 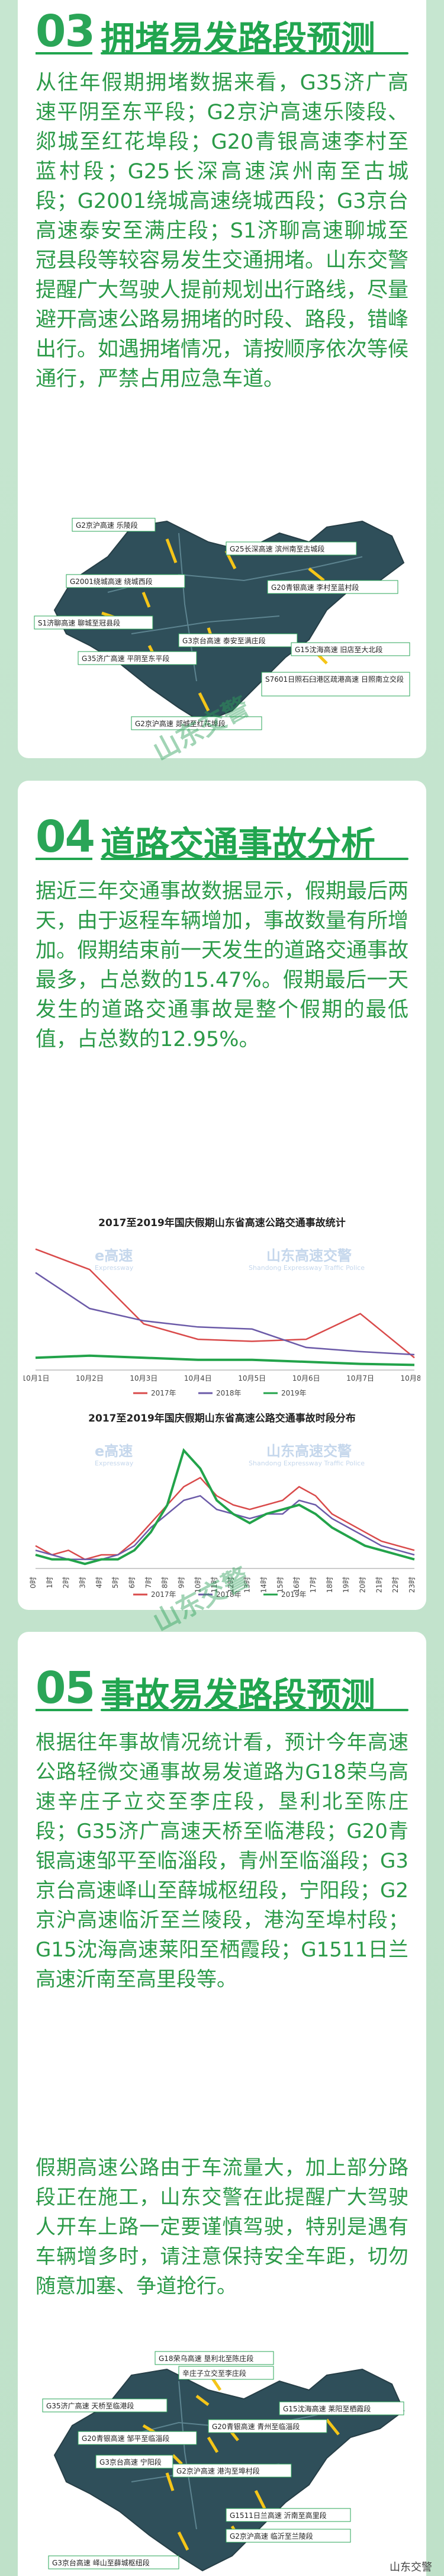 I want to click on map-label-5: G20青银高速 邹平至临淄段, so click(x=137, y=2438).